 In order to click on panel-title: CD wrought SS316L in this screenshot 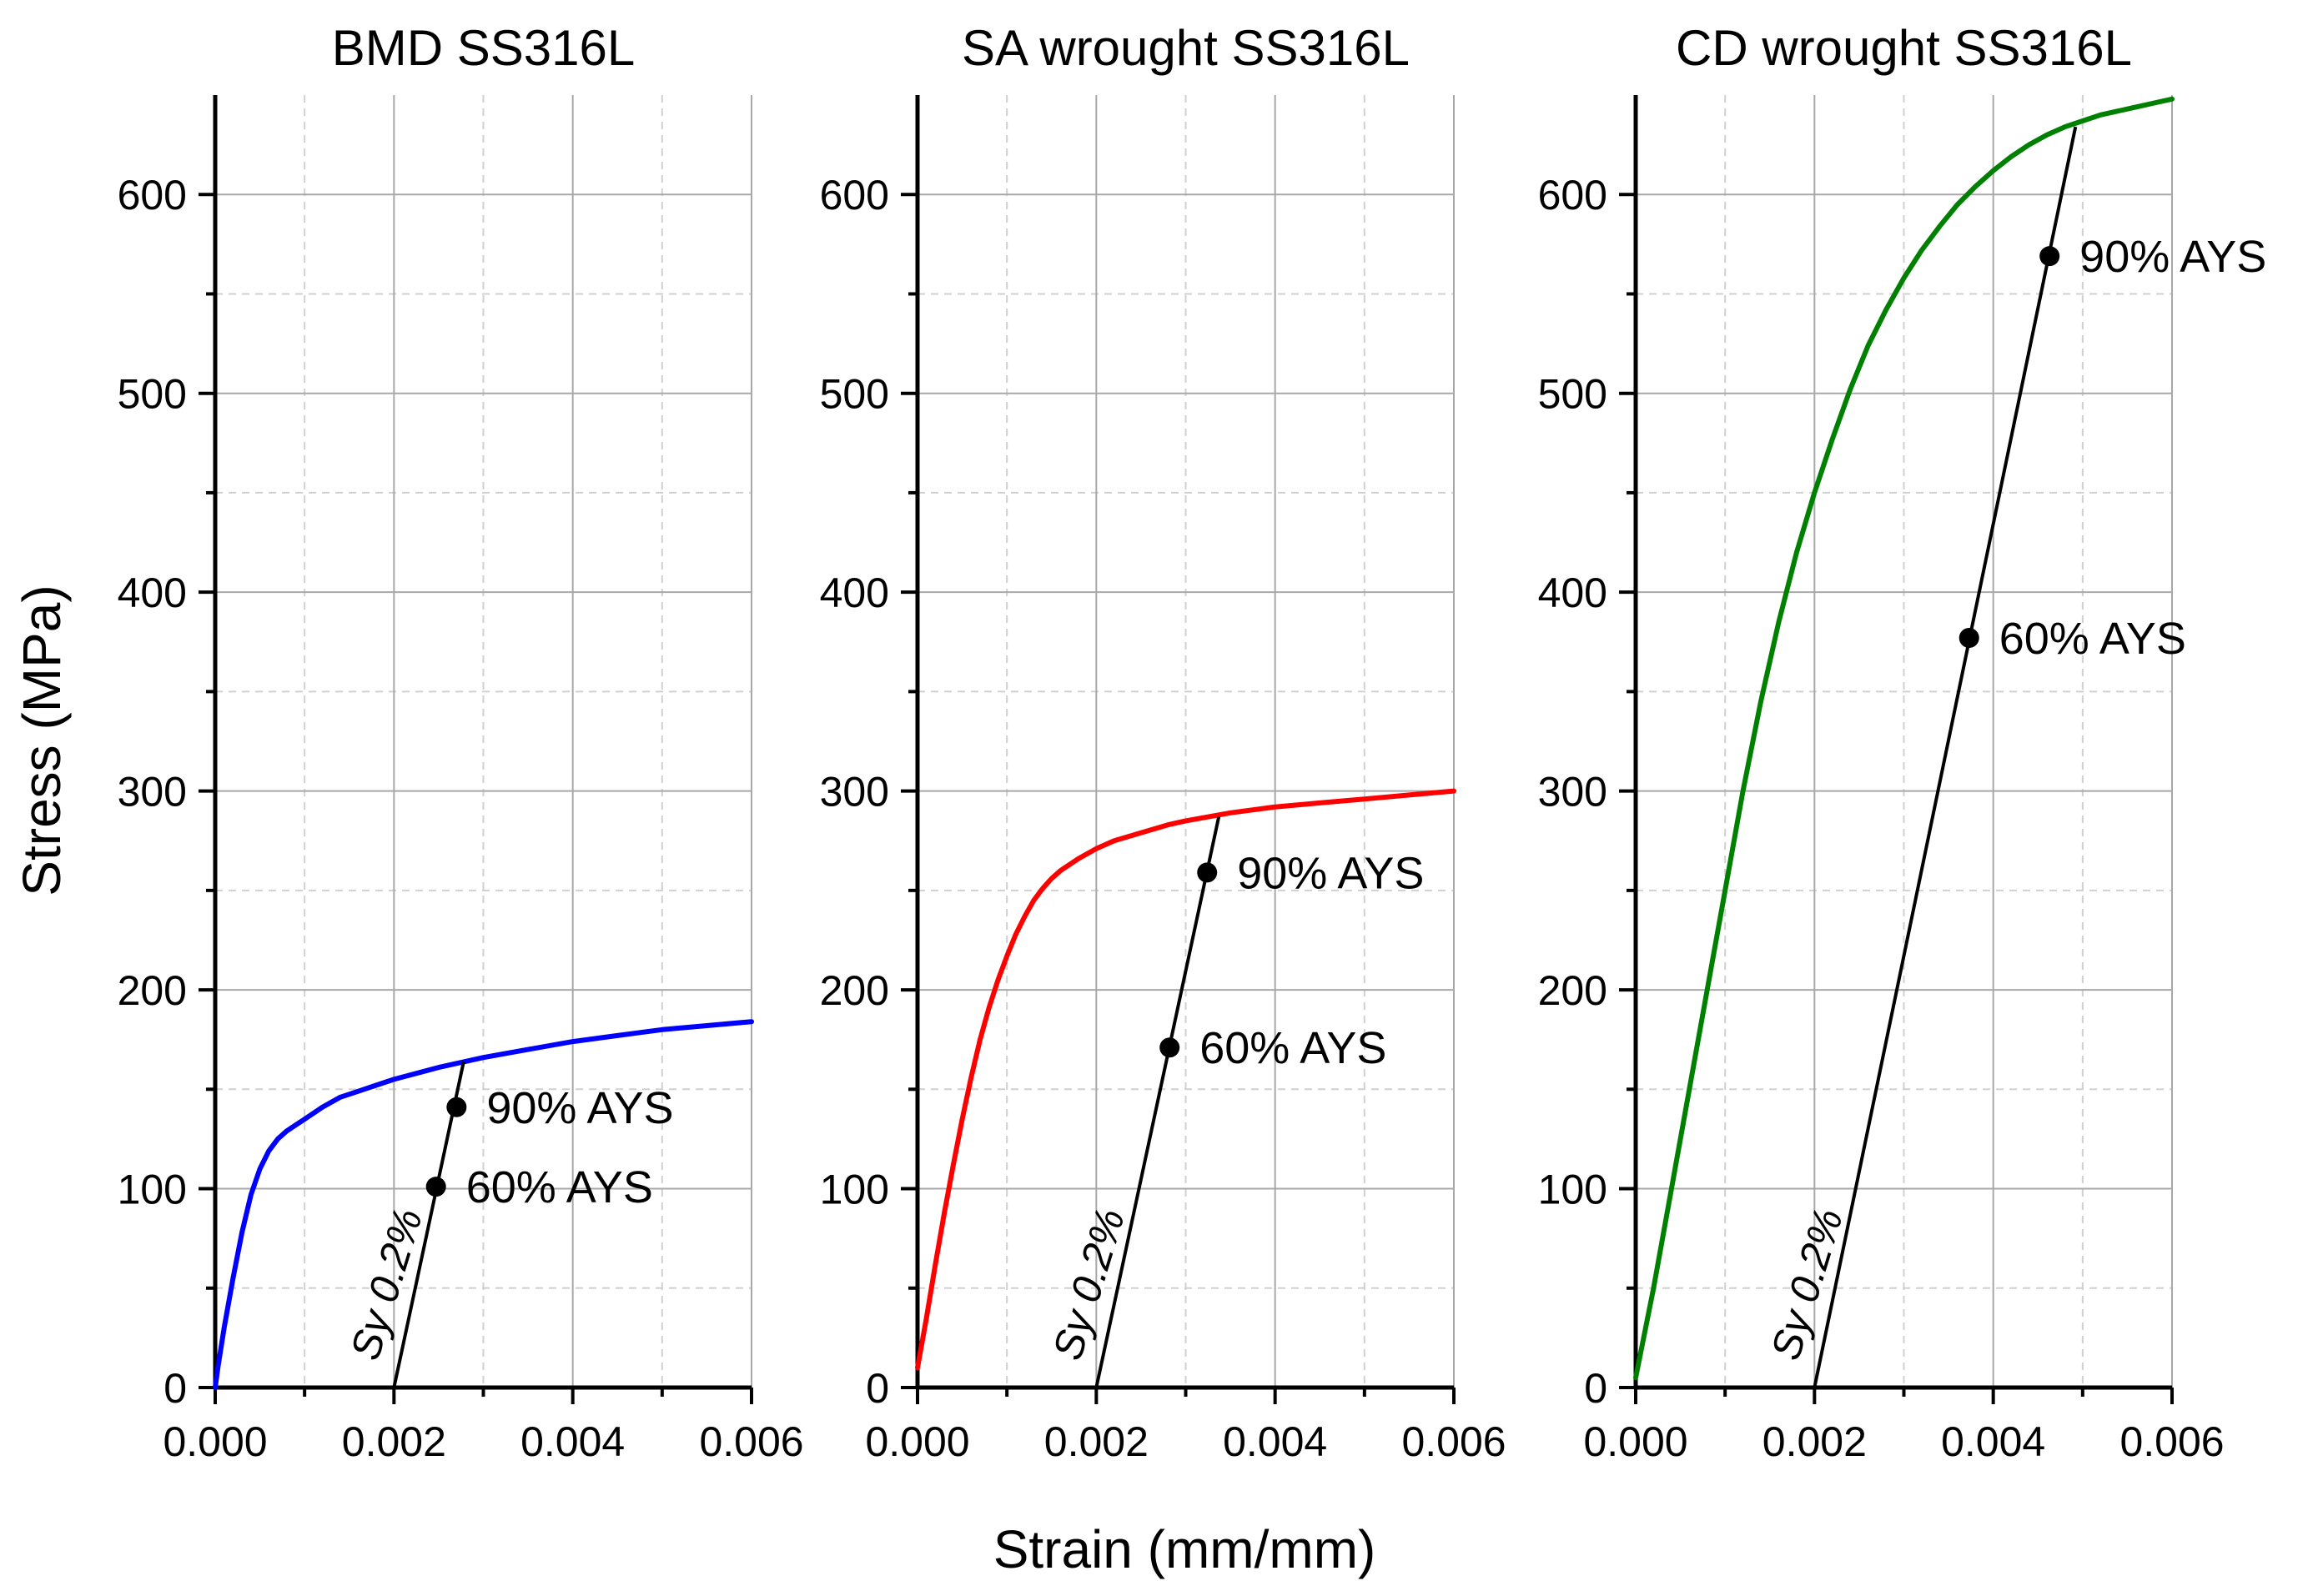, I will do `click(1904, 48)`.